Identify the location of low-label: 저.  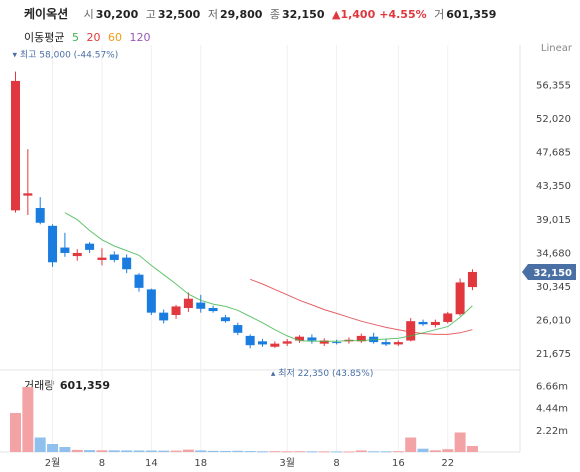
(212, 14).